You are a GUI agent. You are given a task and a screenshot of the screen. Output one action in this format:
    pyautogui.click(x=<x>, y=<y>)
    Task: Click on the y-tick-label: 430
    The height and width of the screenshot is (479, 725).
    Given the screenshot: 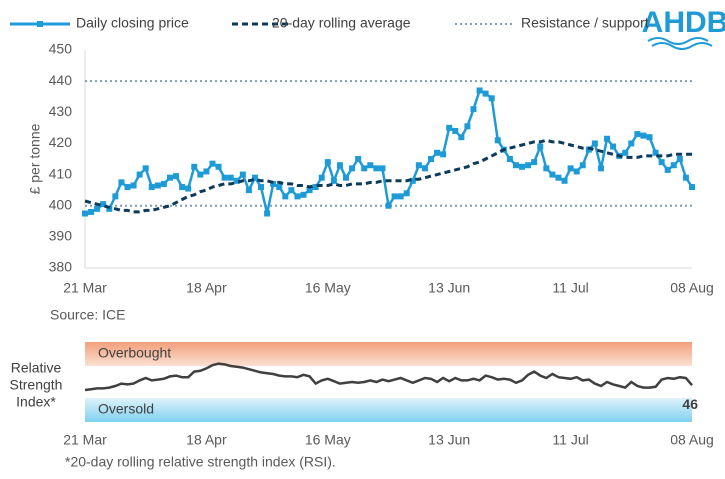 What is the action you would take?
    pyautogui.click(x=61, y=111)
    